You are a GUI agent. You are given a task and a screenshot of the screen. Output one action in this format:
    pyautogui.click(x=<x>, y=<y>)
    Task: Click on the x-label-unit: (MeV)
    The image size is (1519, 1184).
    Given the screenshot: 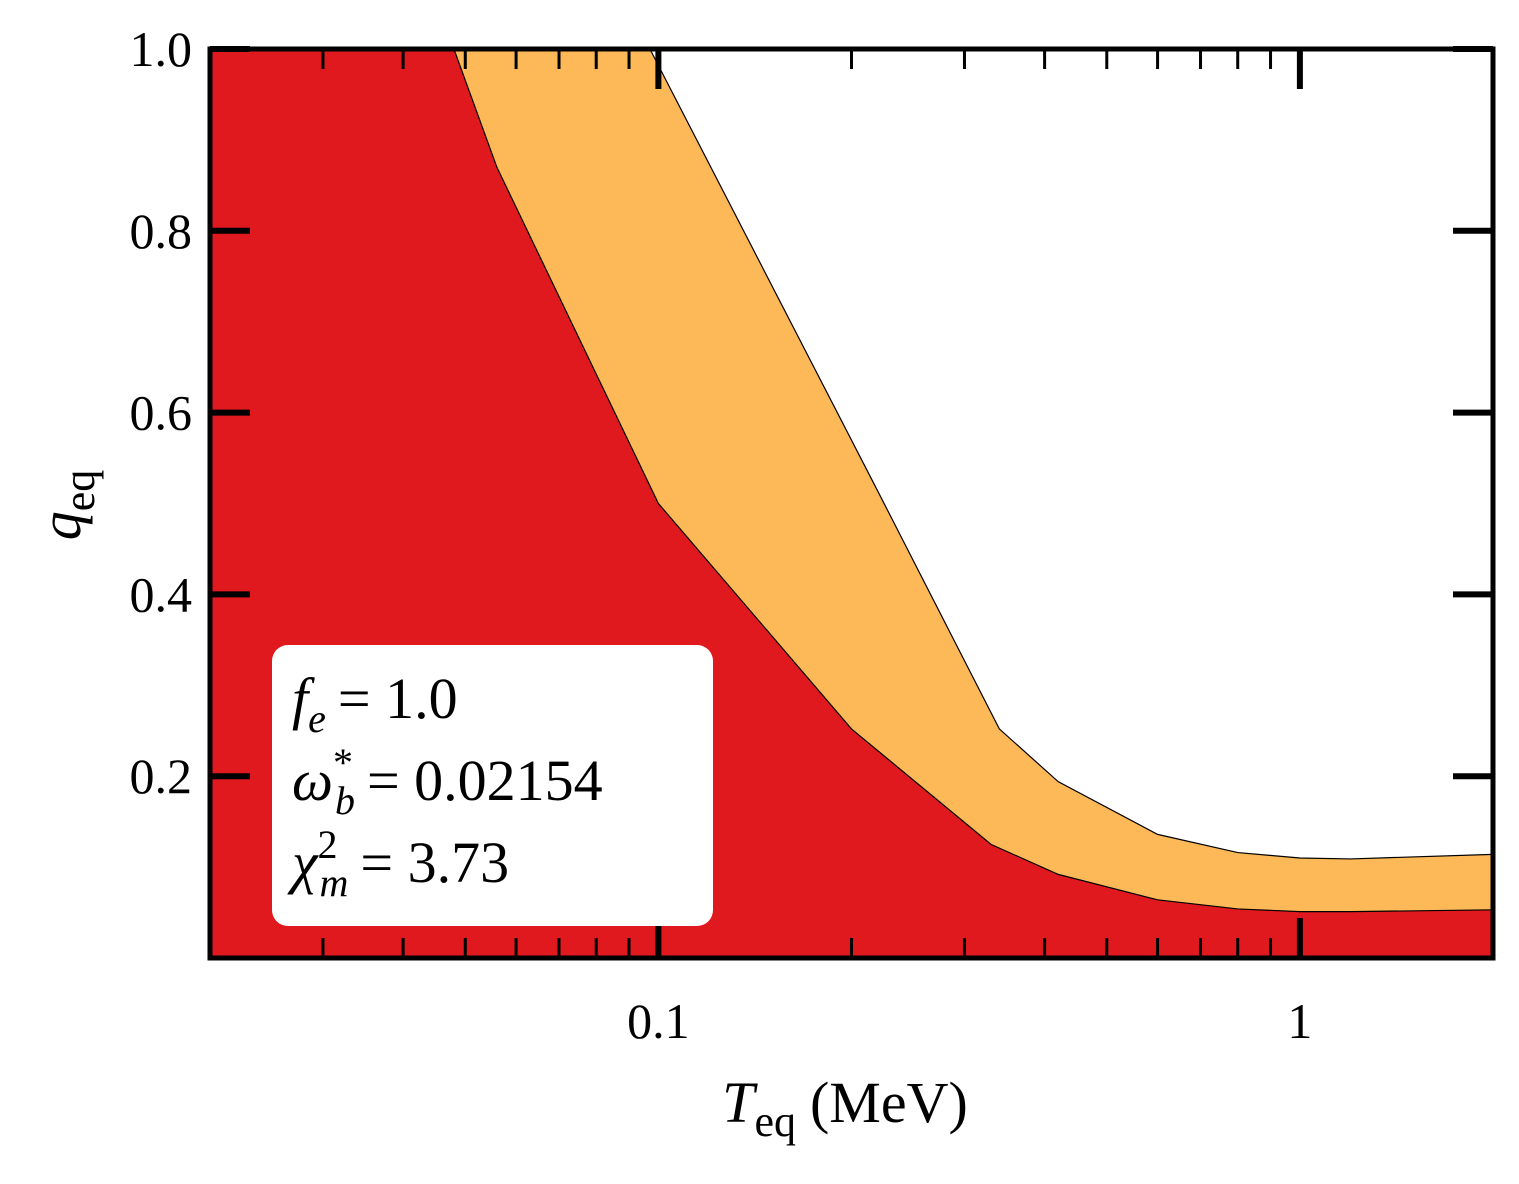 What is the action you would take?
    pyautogui.click(x=889, y=1102)
    